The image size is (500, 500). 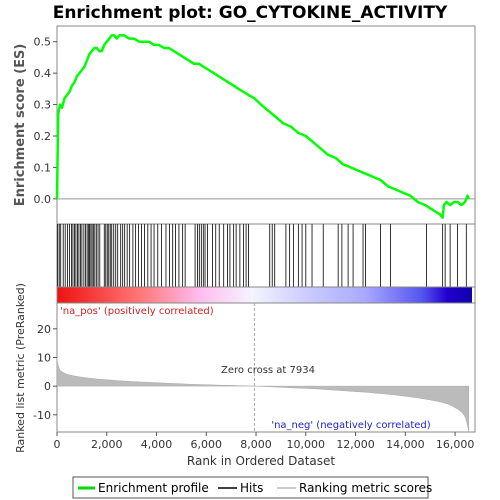 I want to click on pos-correlated-label: 'na_pos' (positively correlated), so click(x=137, y=311).